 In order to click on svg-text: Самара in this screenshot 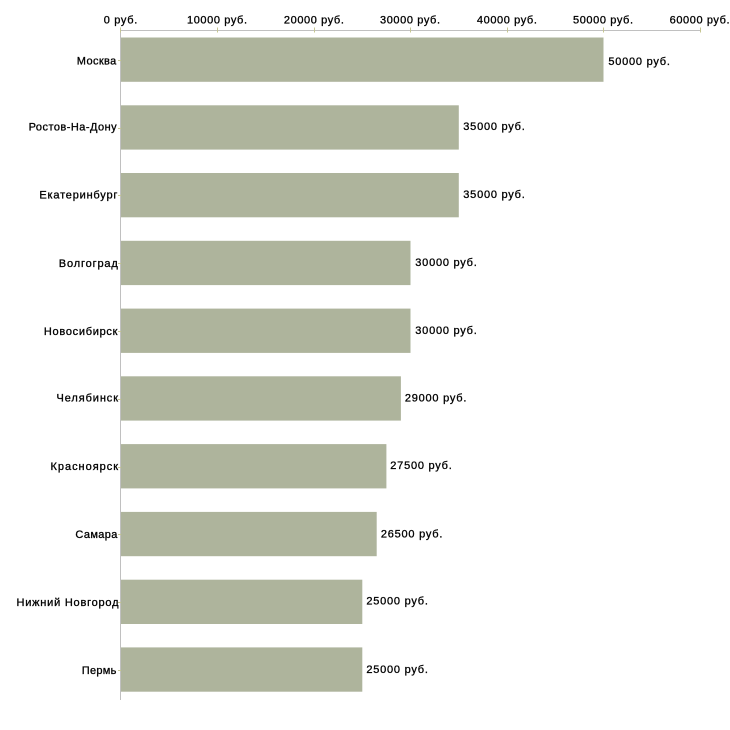, I will do `click(96, 535)`.